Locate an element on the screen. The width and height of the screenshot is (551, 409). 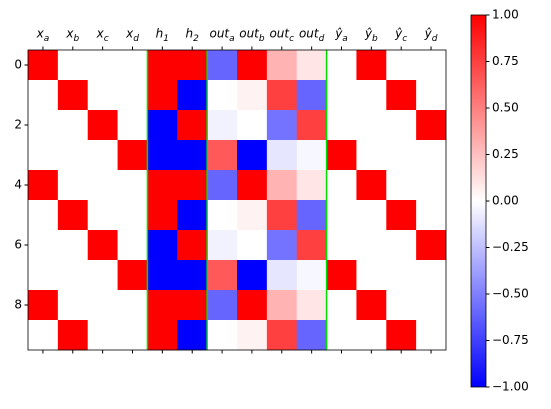
x-tick-label: h2 is located at coordinates (193, 35).